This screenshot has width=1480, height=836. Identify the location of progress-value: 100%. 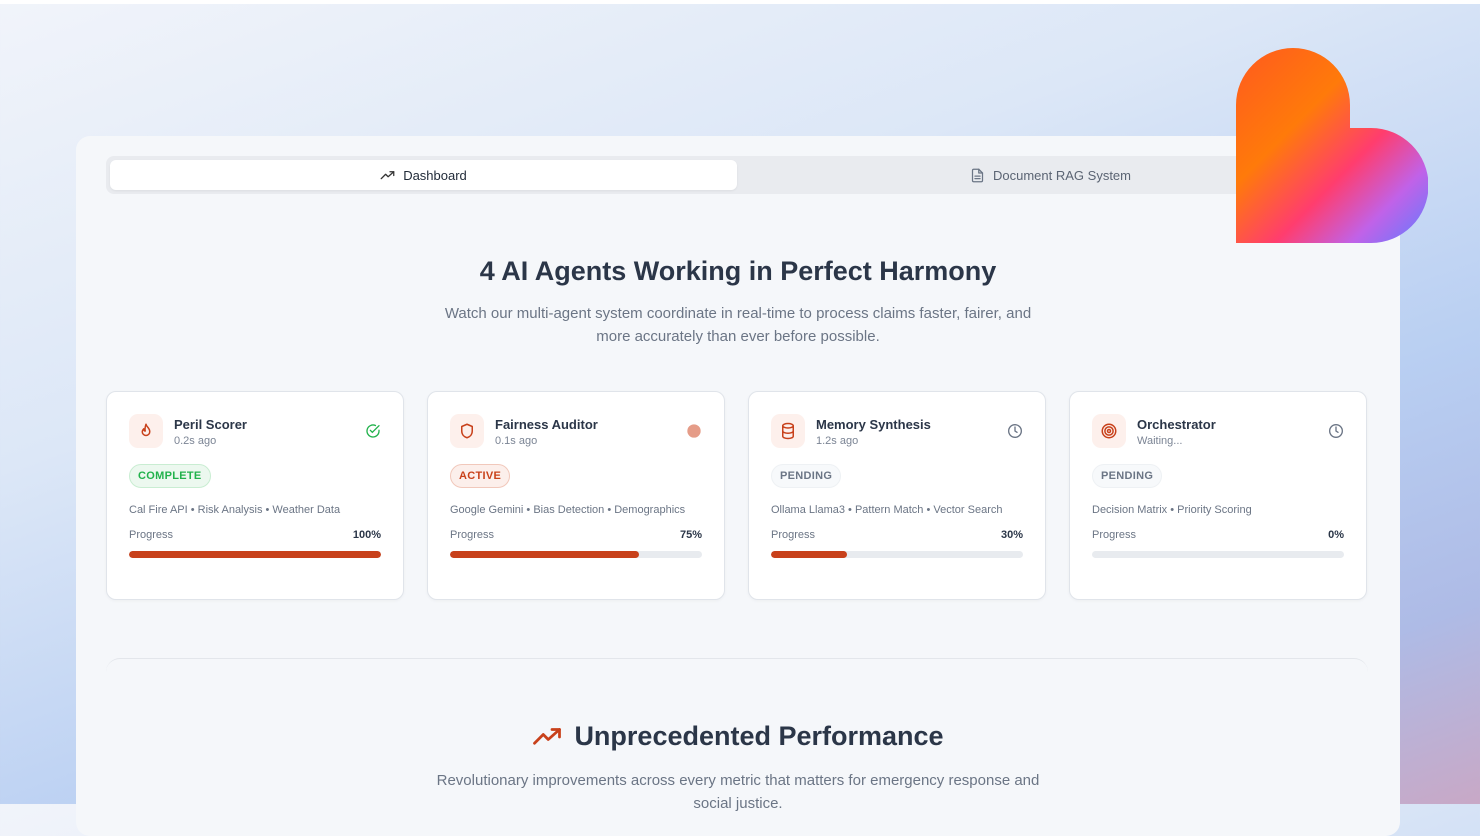
(366, 535).